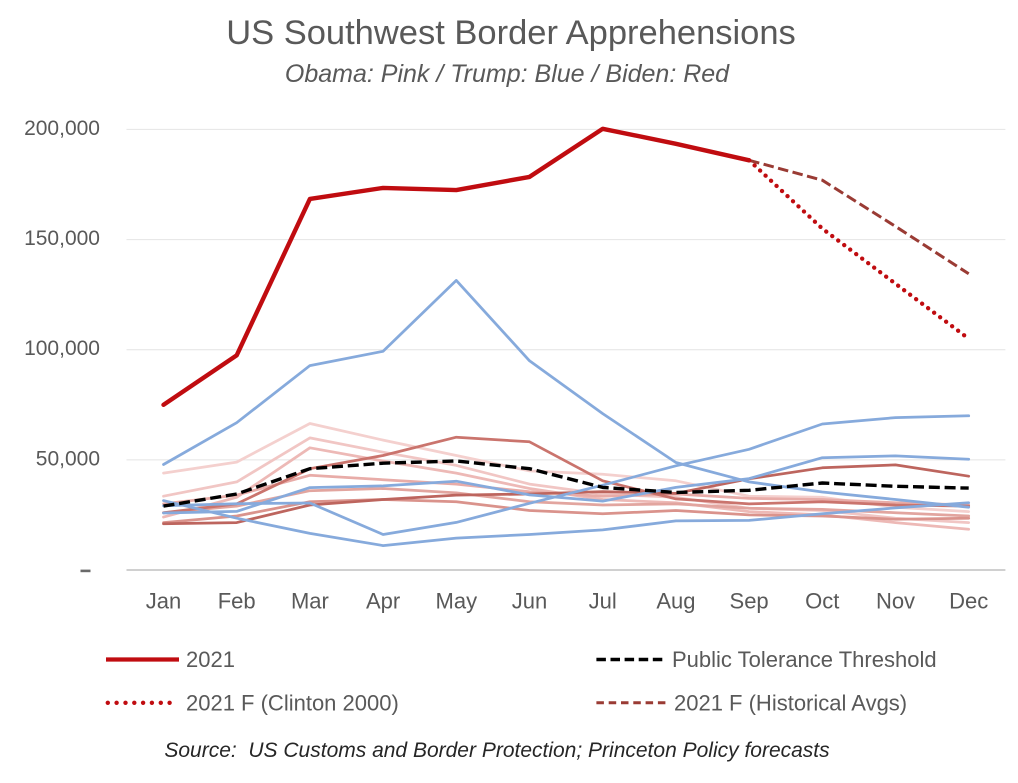 Image resolution: width=1018 pixels, height=783 pixels. What do you see at coordinates (968, 601) in the screenshot?
I see `svg-text: Dec` at bounding box center [968, 601].